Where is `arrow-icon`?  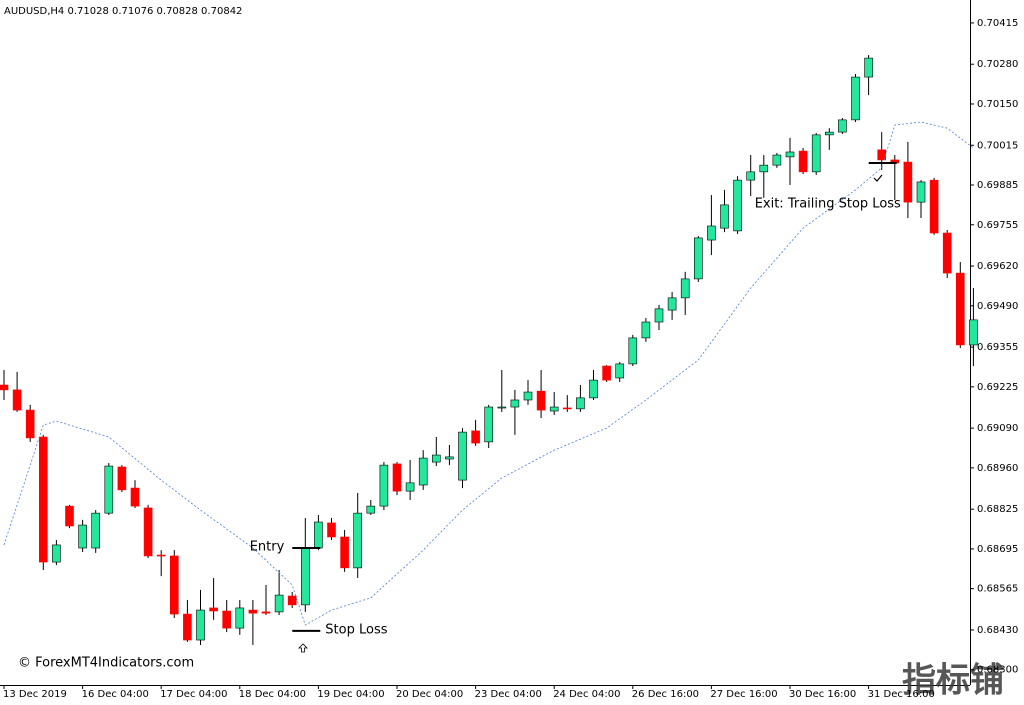
arrow-icon is located at coordinates (303, 648).